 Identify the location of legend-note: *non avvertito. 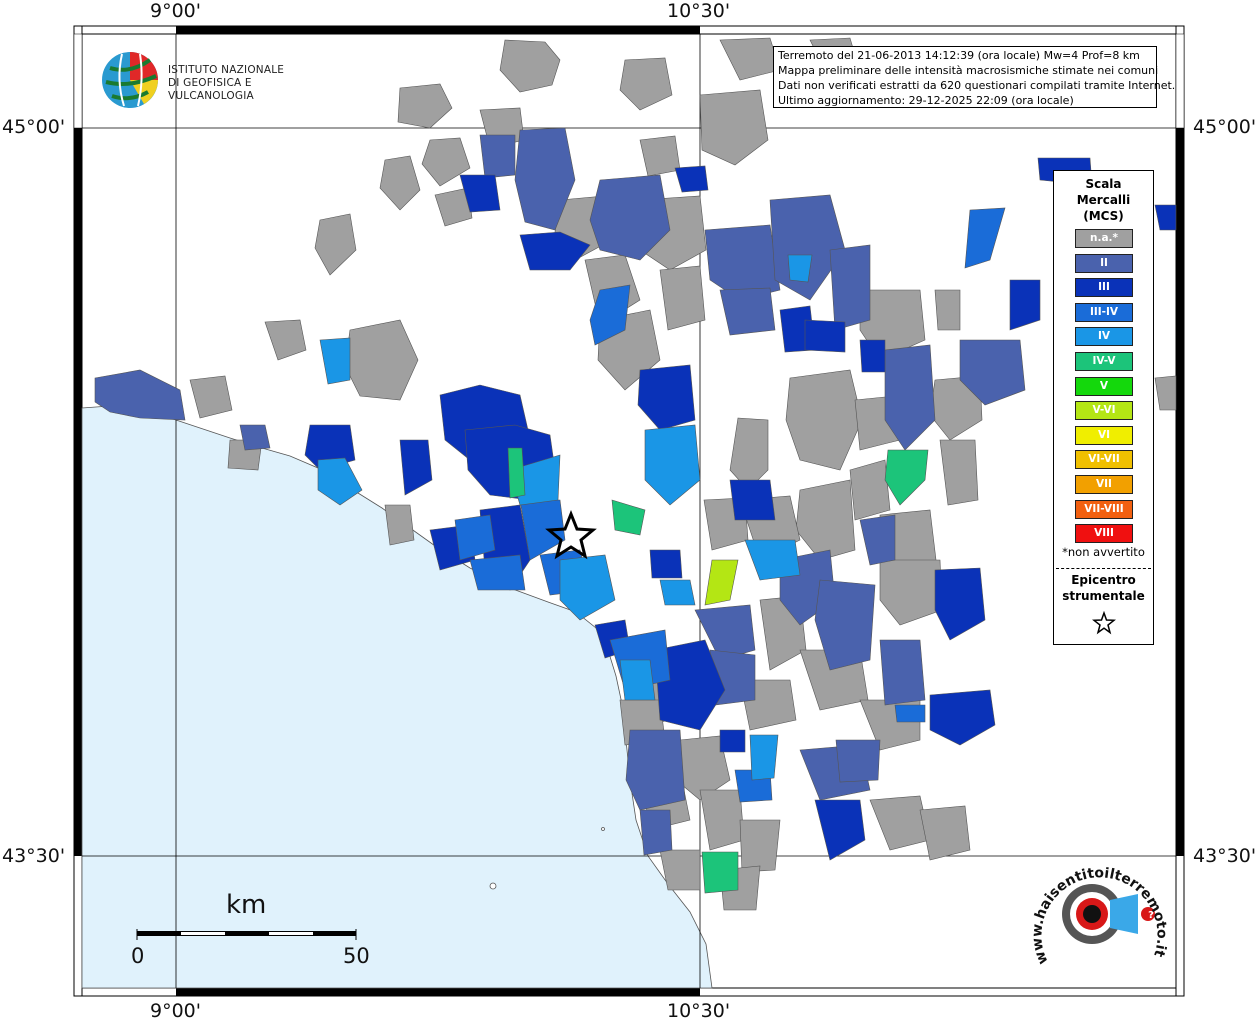
(1103, 552).